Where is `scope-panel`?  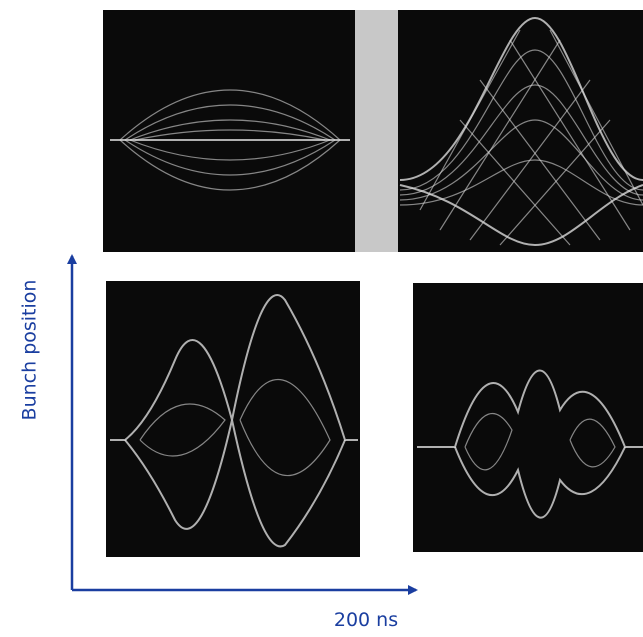 scope-panel is located at coordinates (520, 131).